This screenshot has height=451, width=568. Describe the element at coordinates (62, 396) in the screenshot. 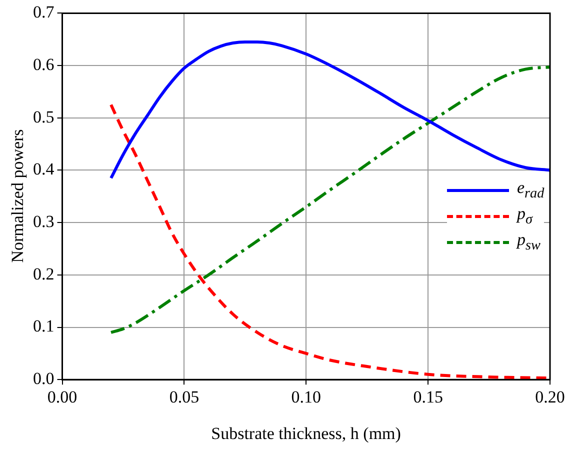

I see `x-tick-label: 0.00` at that location.